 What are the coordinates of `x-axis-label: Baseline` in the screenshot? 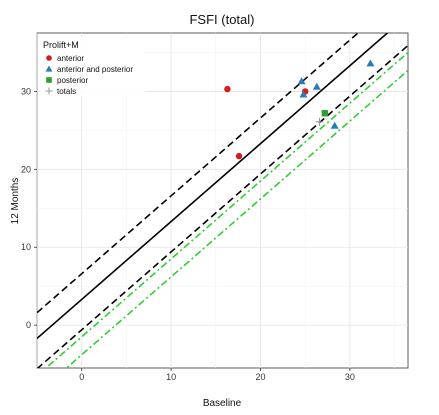 It's located at (222, 403).